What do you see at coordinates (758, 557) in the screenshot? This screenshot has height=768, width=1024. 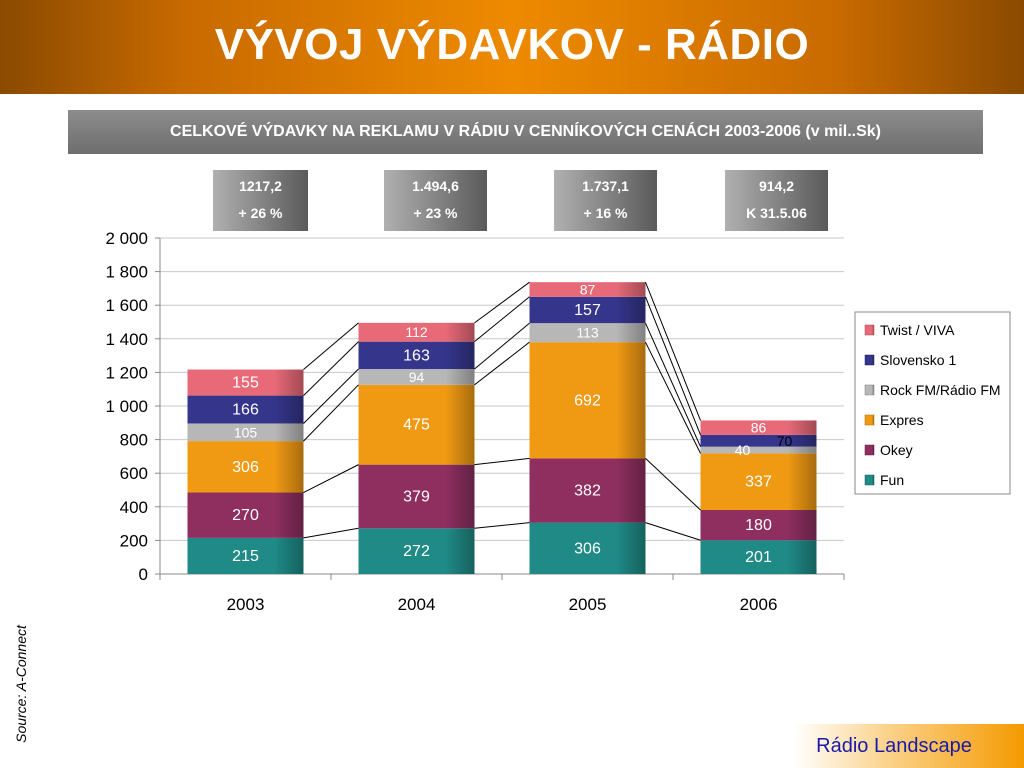 I see `data-label: 201` at bounding box center [758, 557].